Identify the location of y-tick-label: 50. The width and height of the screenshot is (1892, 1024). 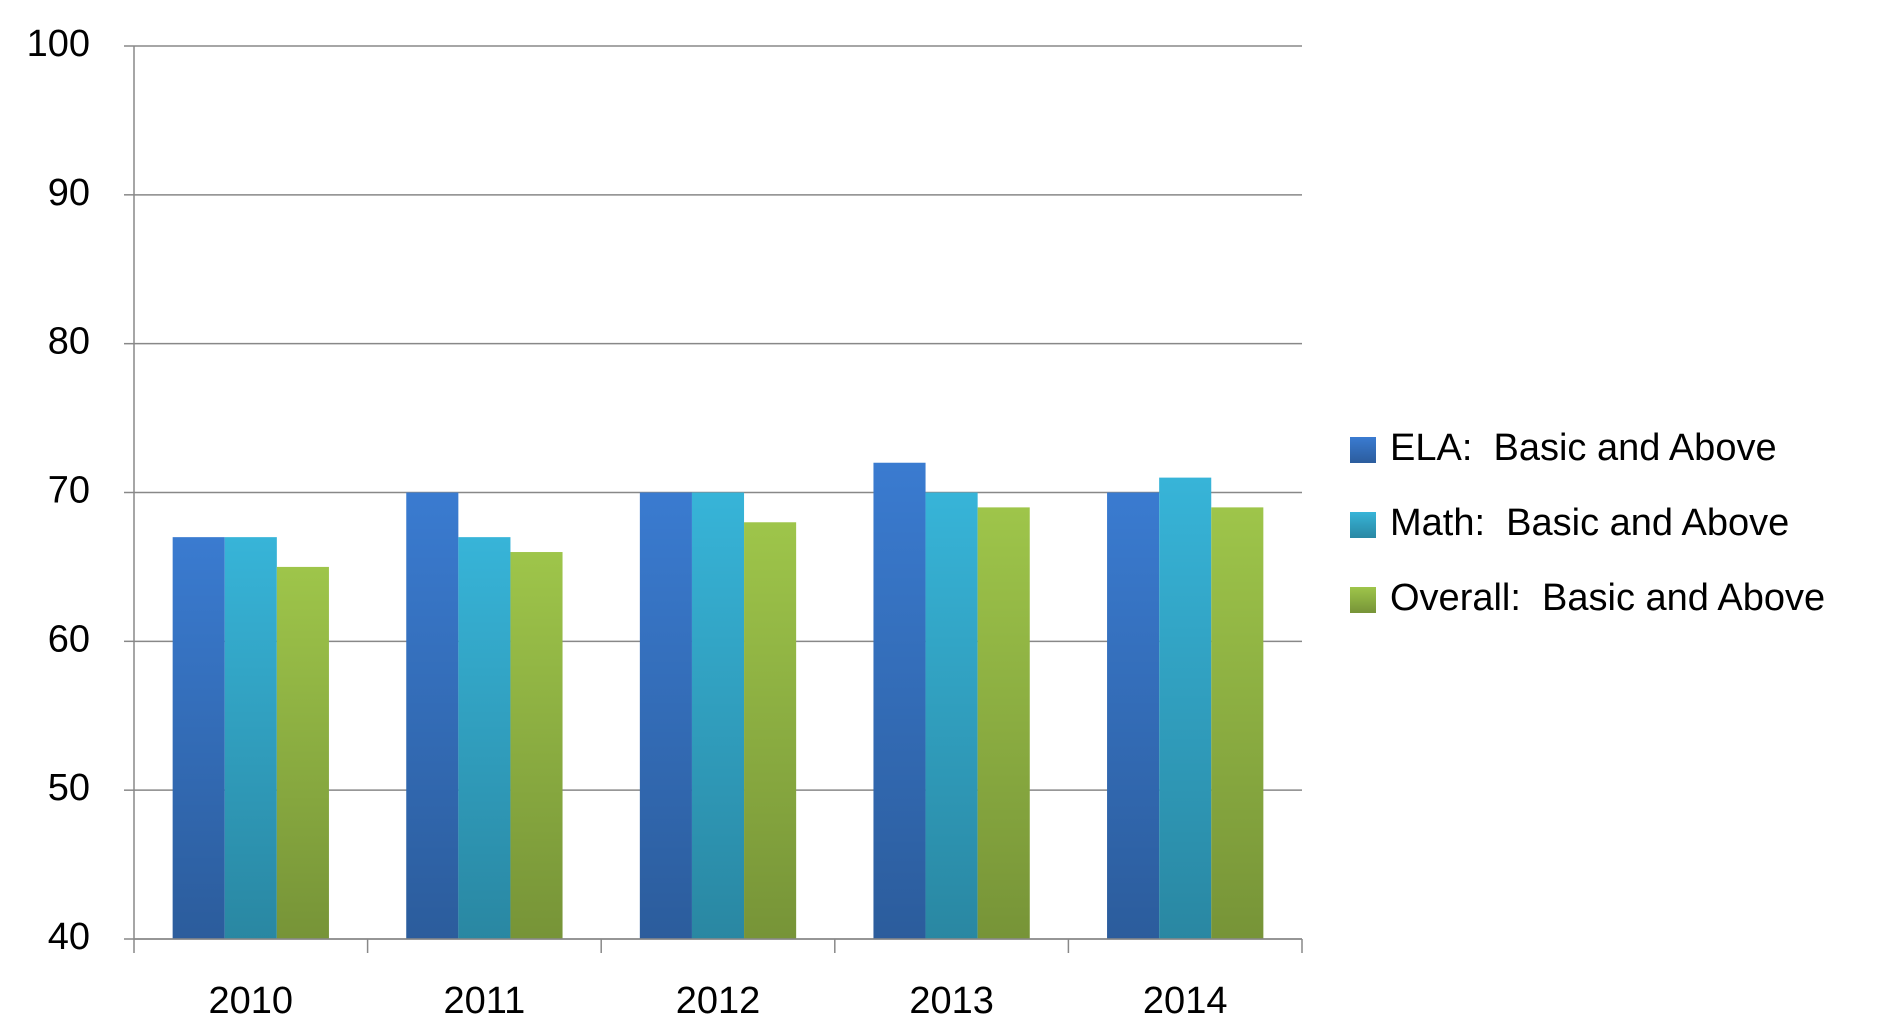
(69, 788).